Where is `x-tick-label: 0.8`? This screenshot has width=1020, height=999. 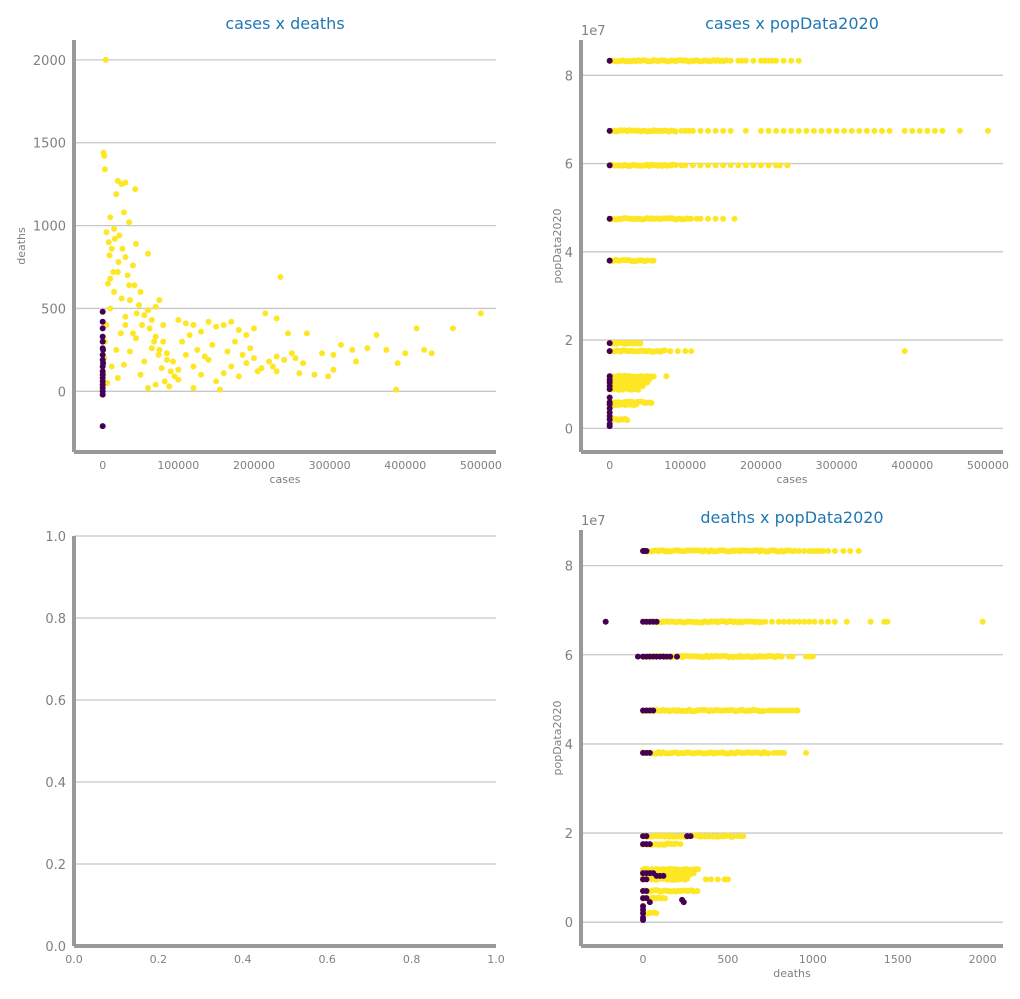
x-tick-label: 0.8 is located at coordinates (412, 959).